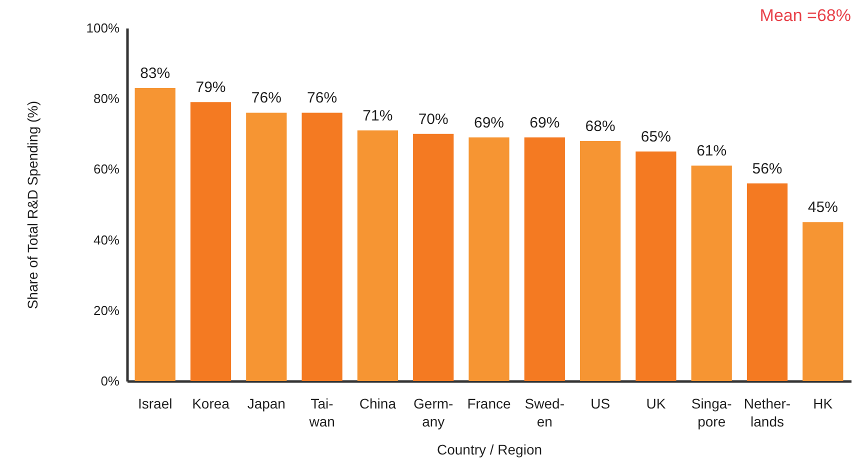 Image resolution: width=856 pixels, height=468 pixels. What do you see at coordinates (106, 310) in the screenshot?
I see `y-tick-label: 20%` at bounding box center [106, 310].